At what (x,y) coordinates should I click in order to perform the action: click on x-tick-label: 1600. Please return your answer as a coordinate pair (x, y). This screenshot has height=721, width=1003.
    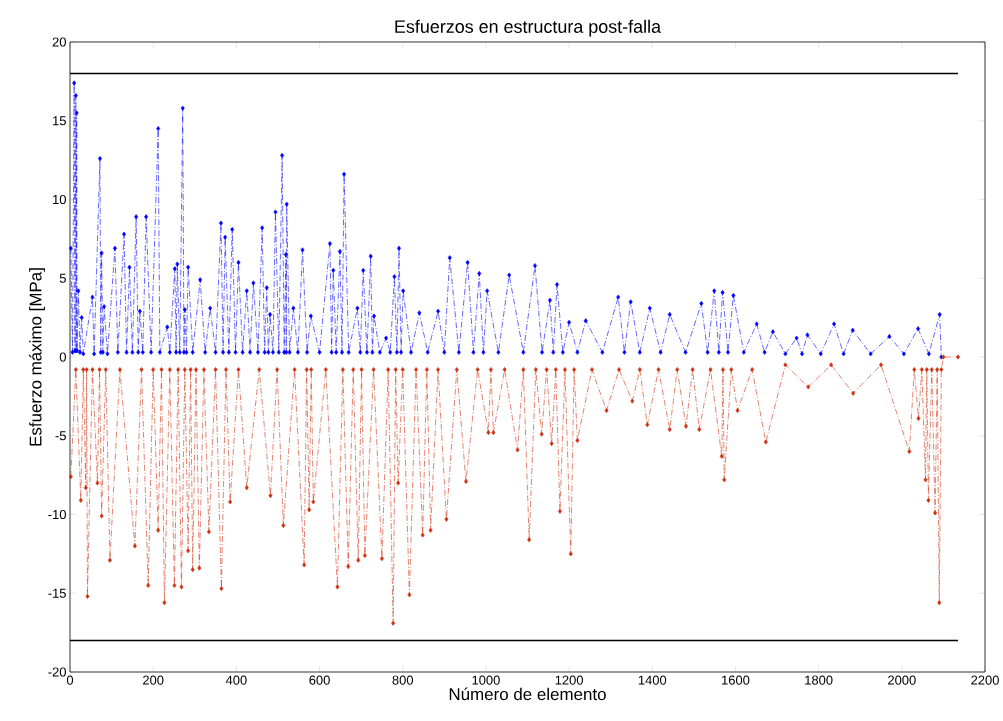
    Looking at the image, I should click on (736, 680).